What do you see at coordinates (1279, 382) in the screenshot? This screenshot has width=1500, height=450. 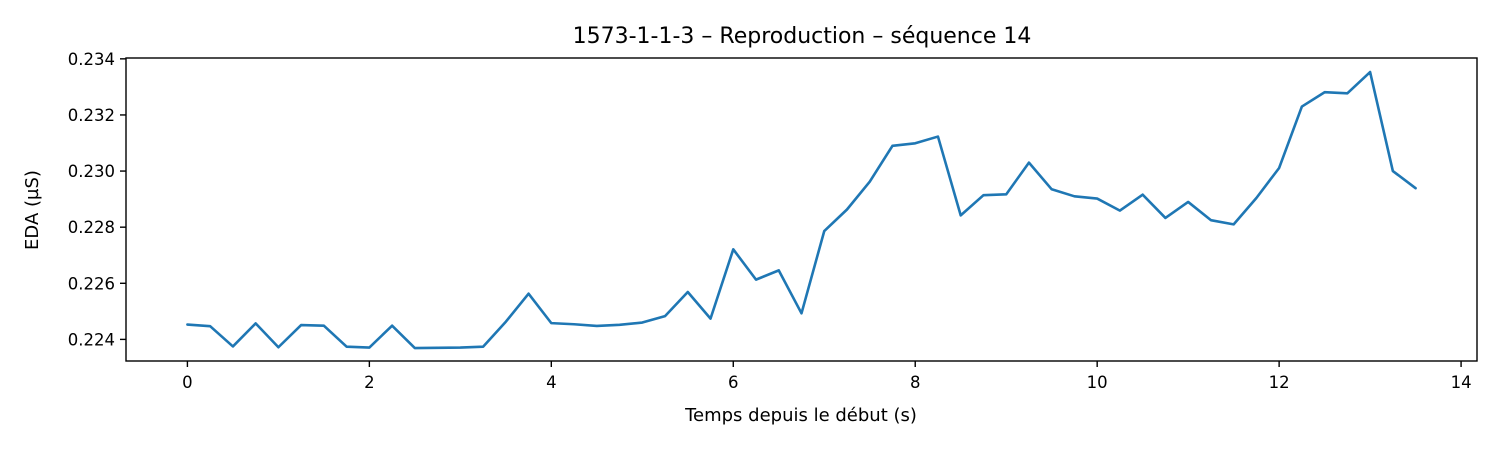 I see `x-tick-label: 12` at bounding box center [1279, 382].